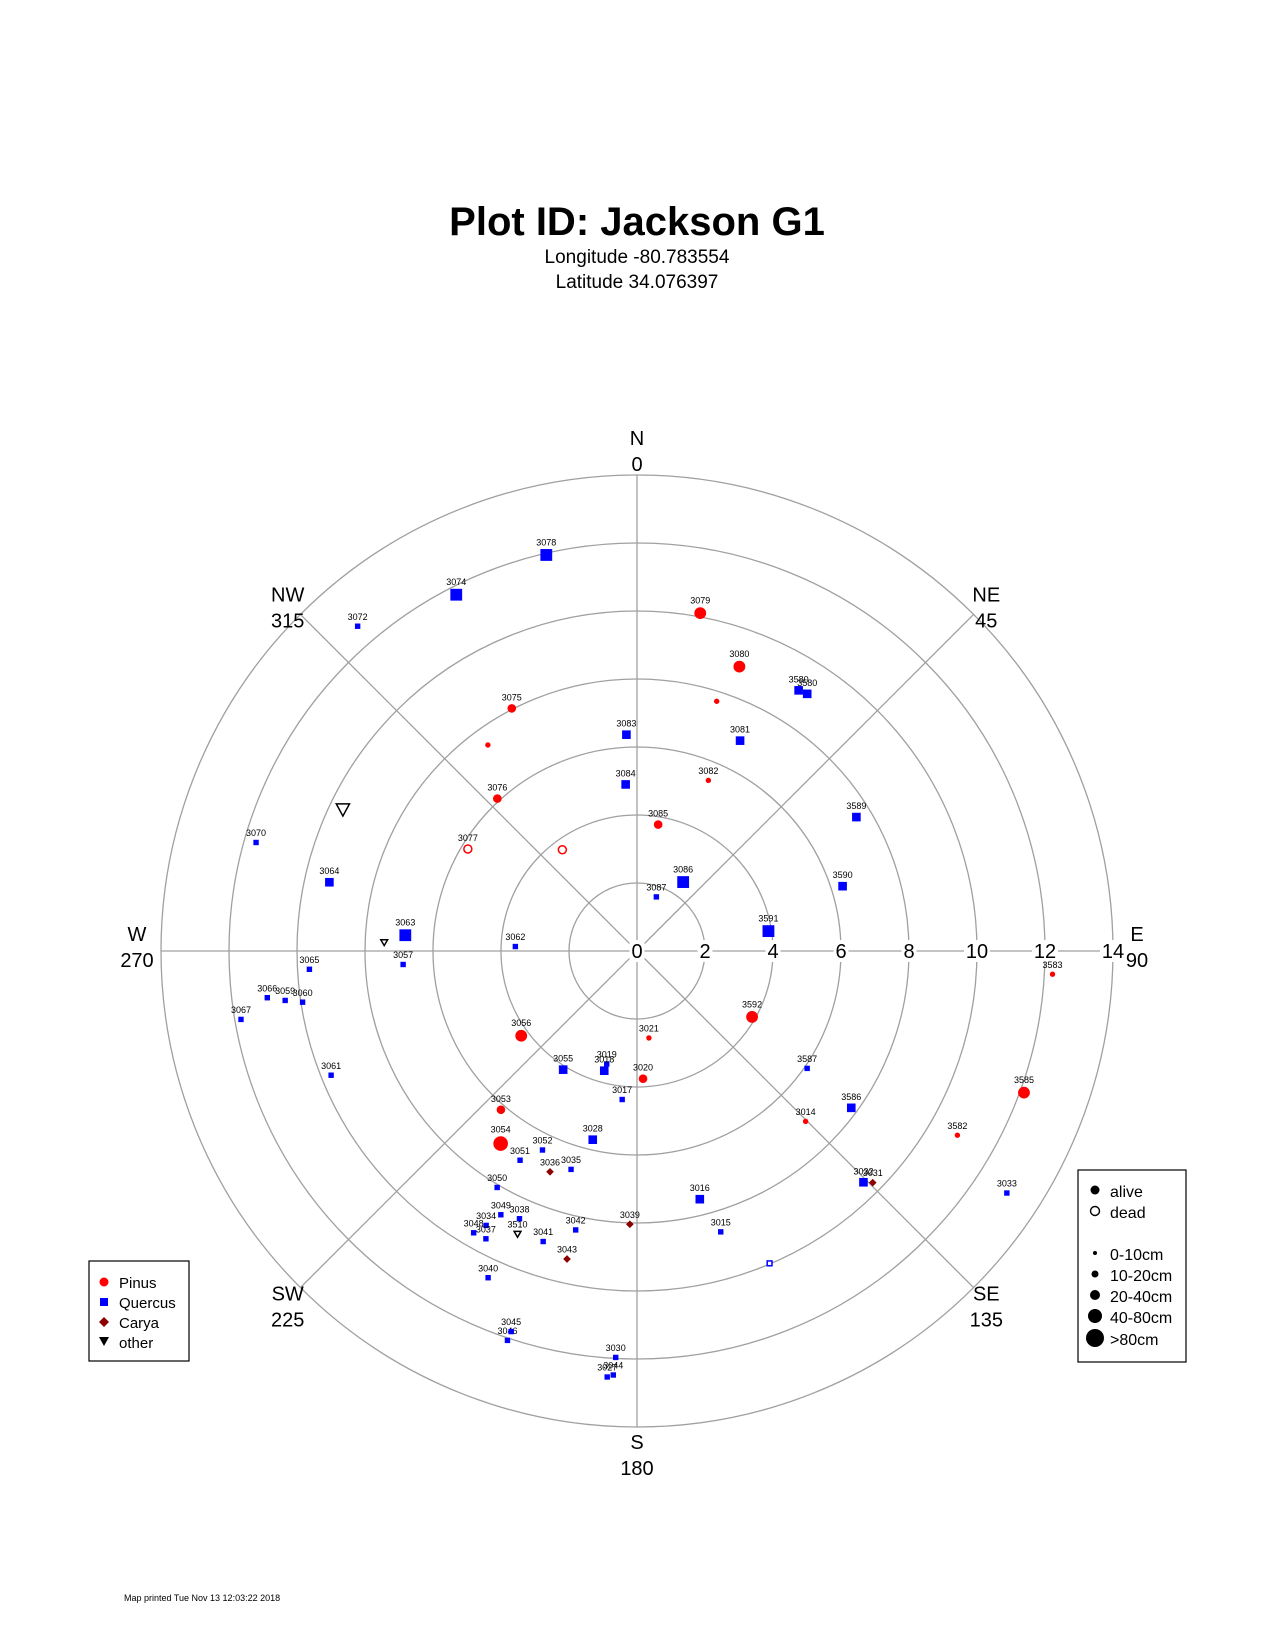 The image size is (1275, 1650). I want to click on tree-id-label: 3050, so click(497, 1178).